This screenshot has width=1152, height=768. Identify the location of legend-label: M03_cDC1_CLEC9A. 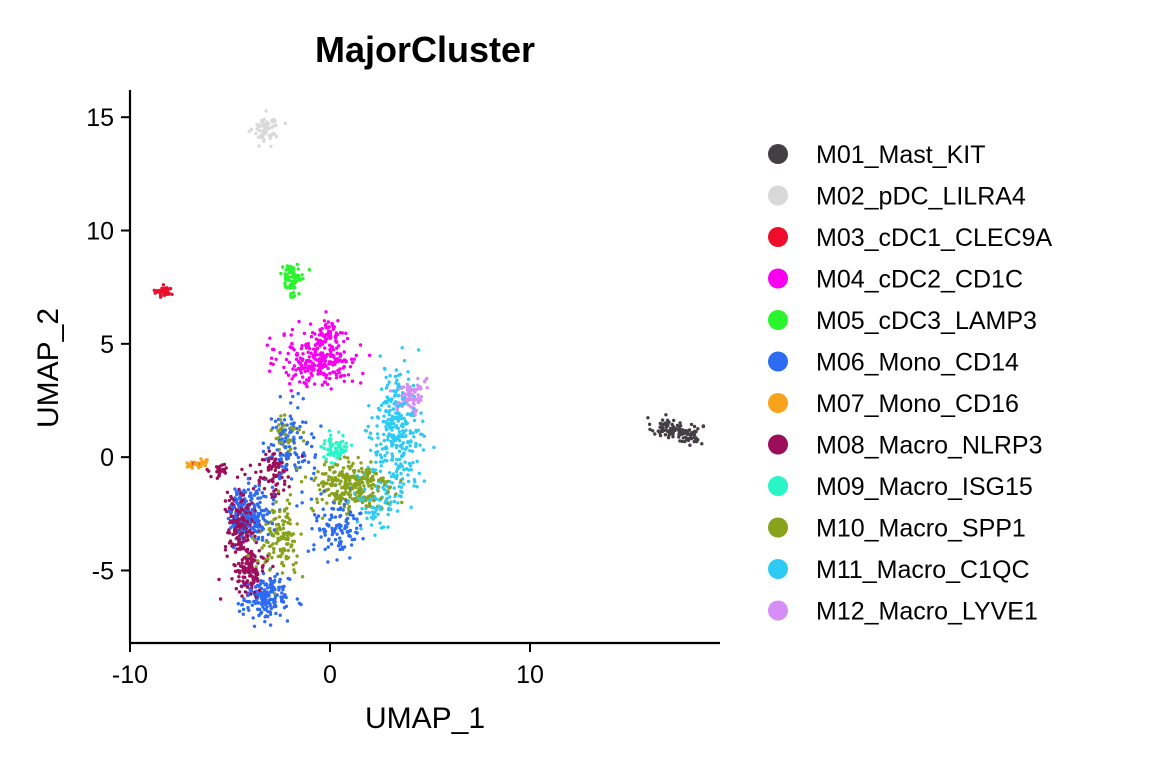
(934, 238).